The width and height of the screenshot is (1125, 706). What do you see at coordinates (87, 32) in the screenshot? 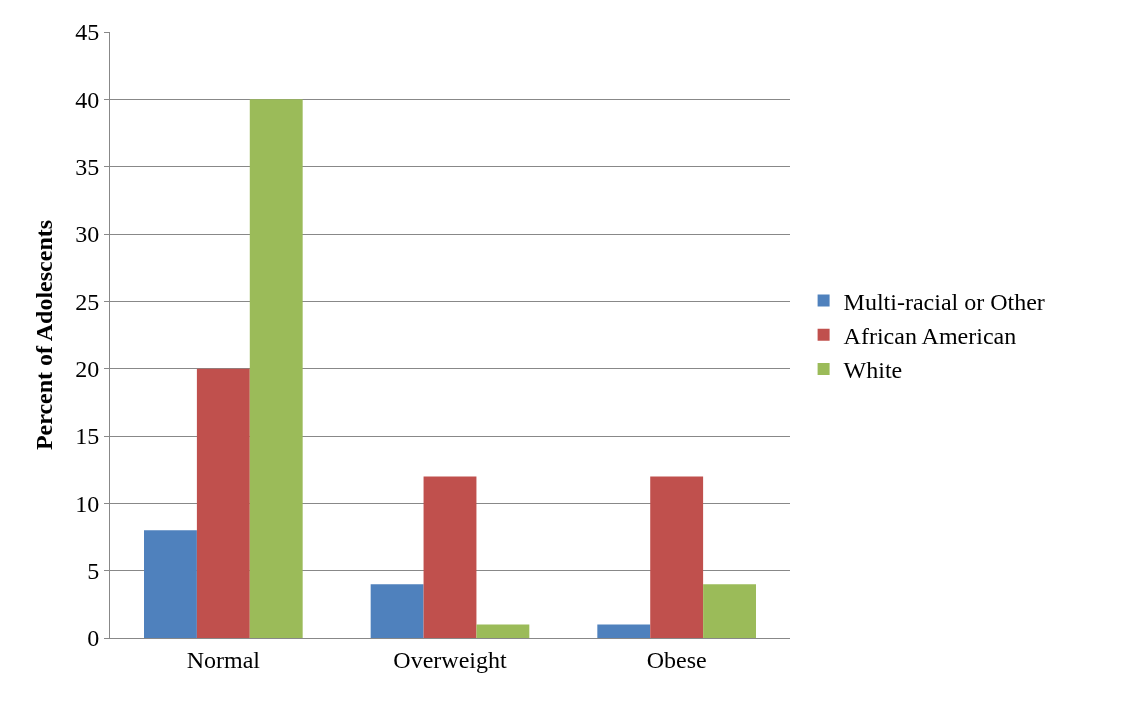
I see `y-tick-label: 45` at bounding box center [87, 32].